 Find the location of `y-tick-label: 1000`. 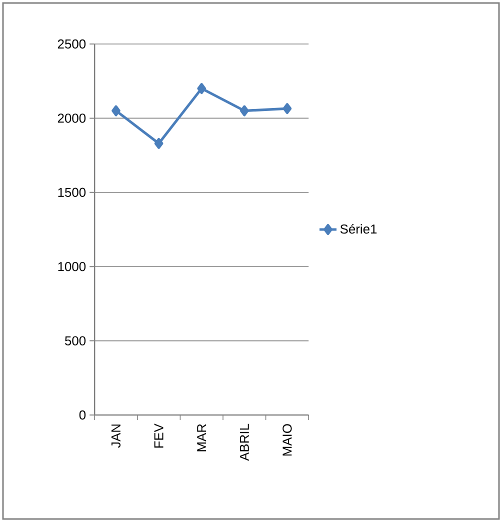

y-tick-label: 1000 is located at coordinates (72, 267).